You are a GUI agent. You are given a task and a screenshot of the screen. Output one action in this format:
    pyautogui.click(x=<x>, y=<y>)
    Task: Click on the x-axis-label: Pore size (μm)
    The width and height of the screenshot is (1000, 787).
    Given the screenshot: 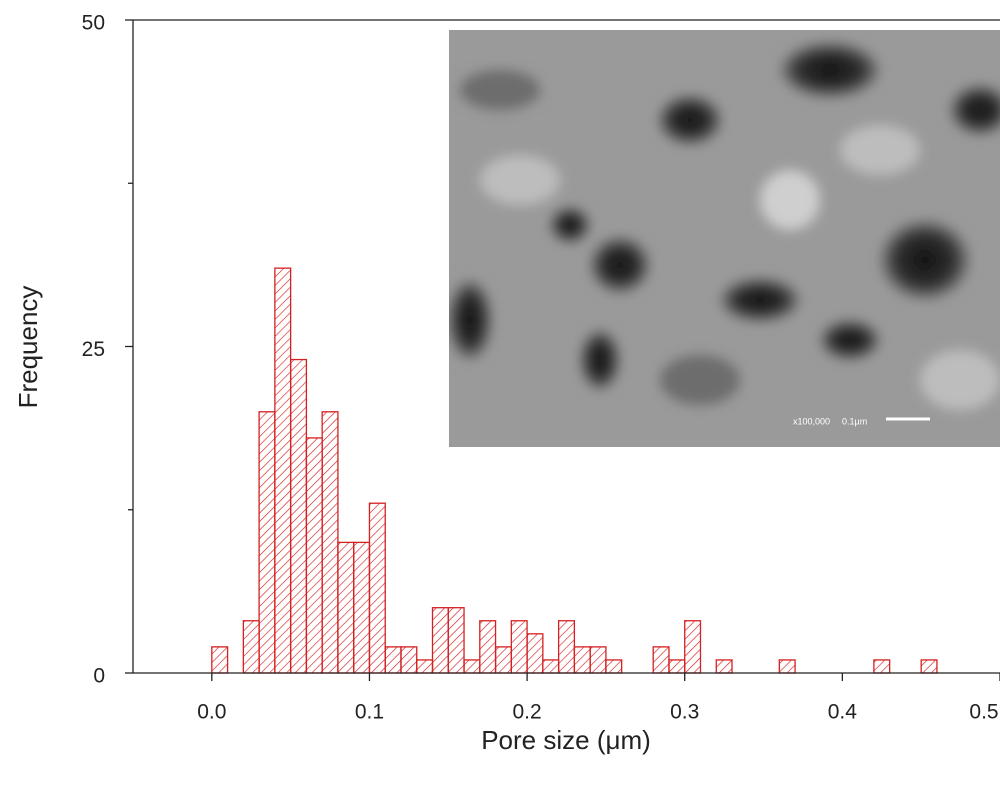 What is the action you would take?
    pyautogui.click(x=566, y=740)
    